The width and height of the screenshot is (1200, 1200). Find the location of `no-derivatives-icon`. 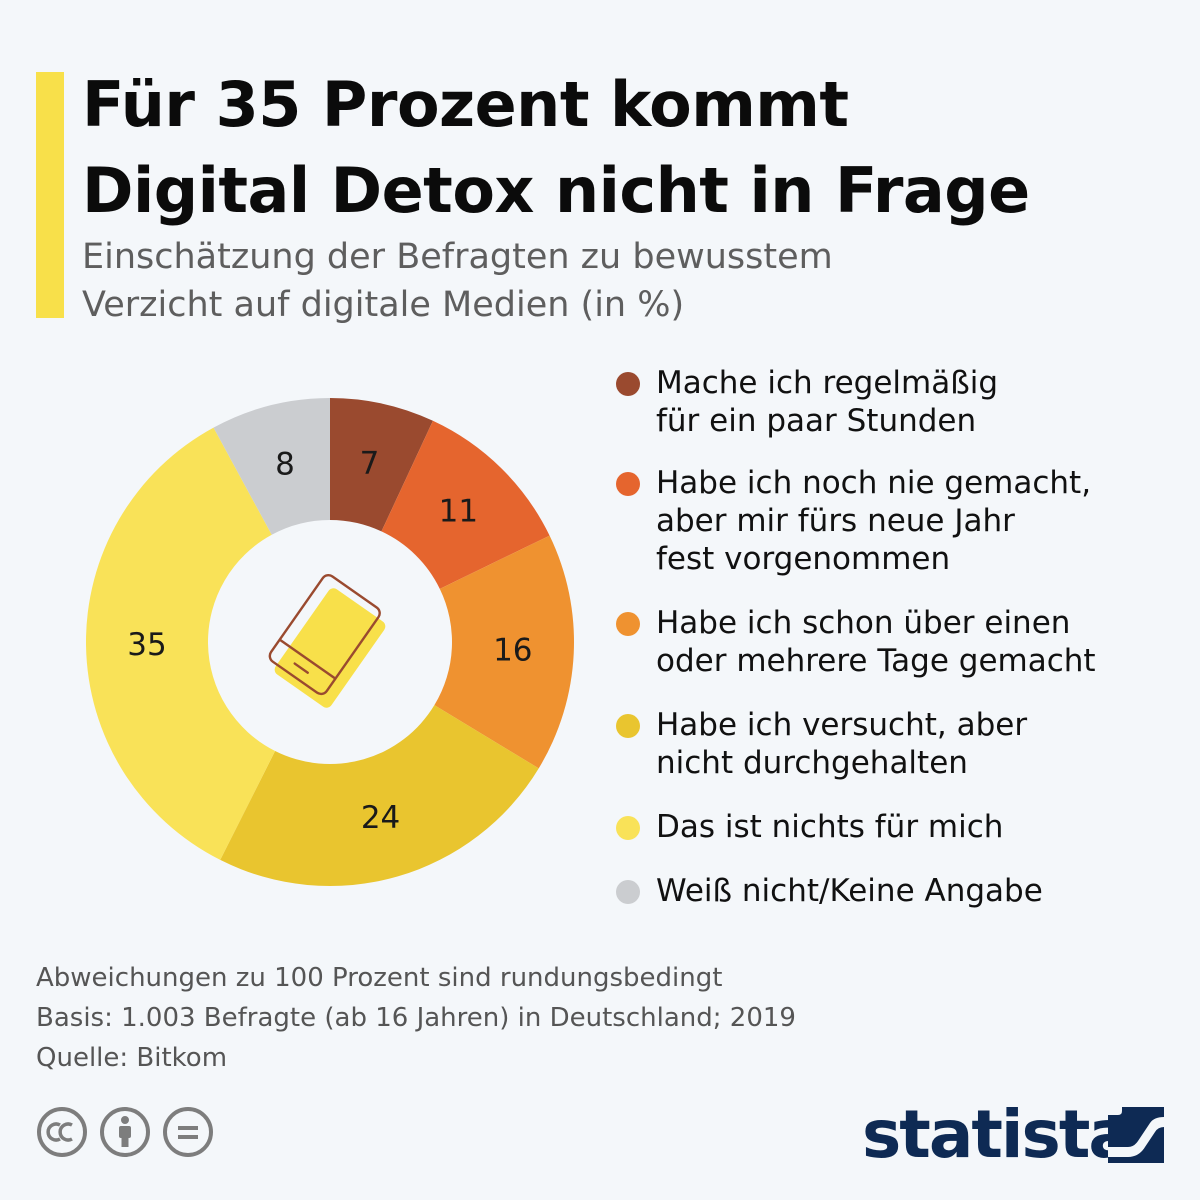

no-derivatives-icon is located at coordinates (188, 1132).